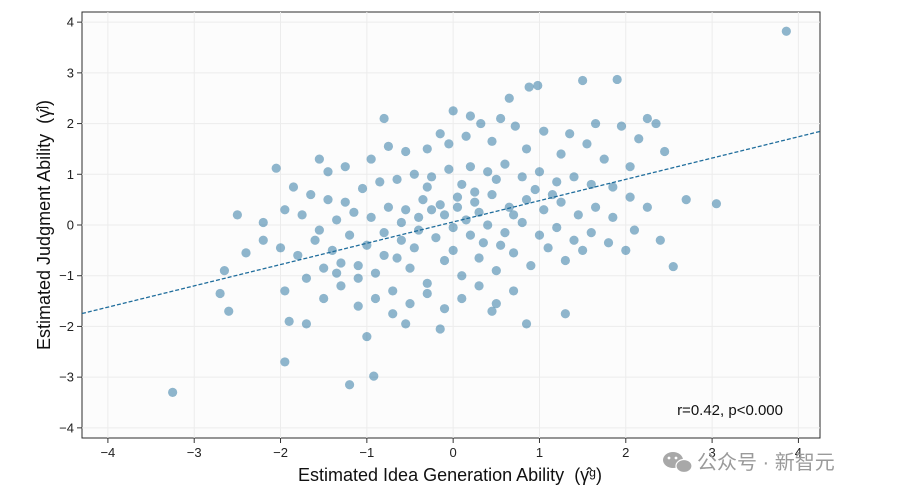  I want to click on x-axis-title: Estimated Idea Generation Ability (γ̂ᵍ), so click(450, 475).